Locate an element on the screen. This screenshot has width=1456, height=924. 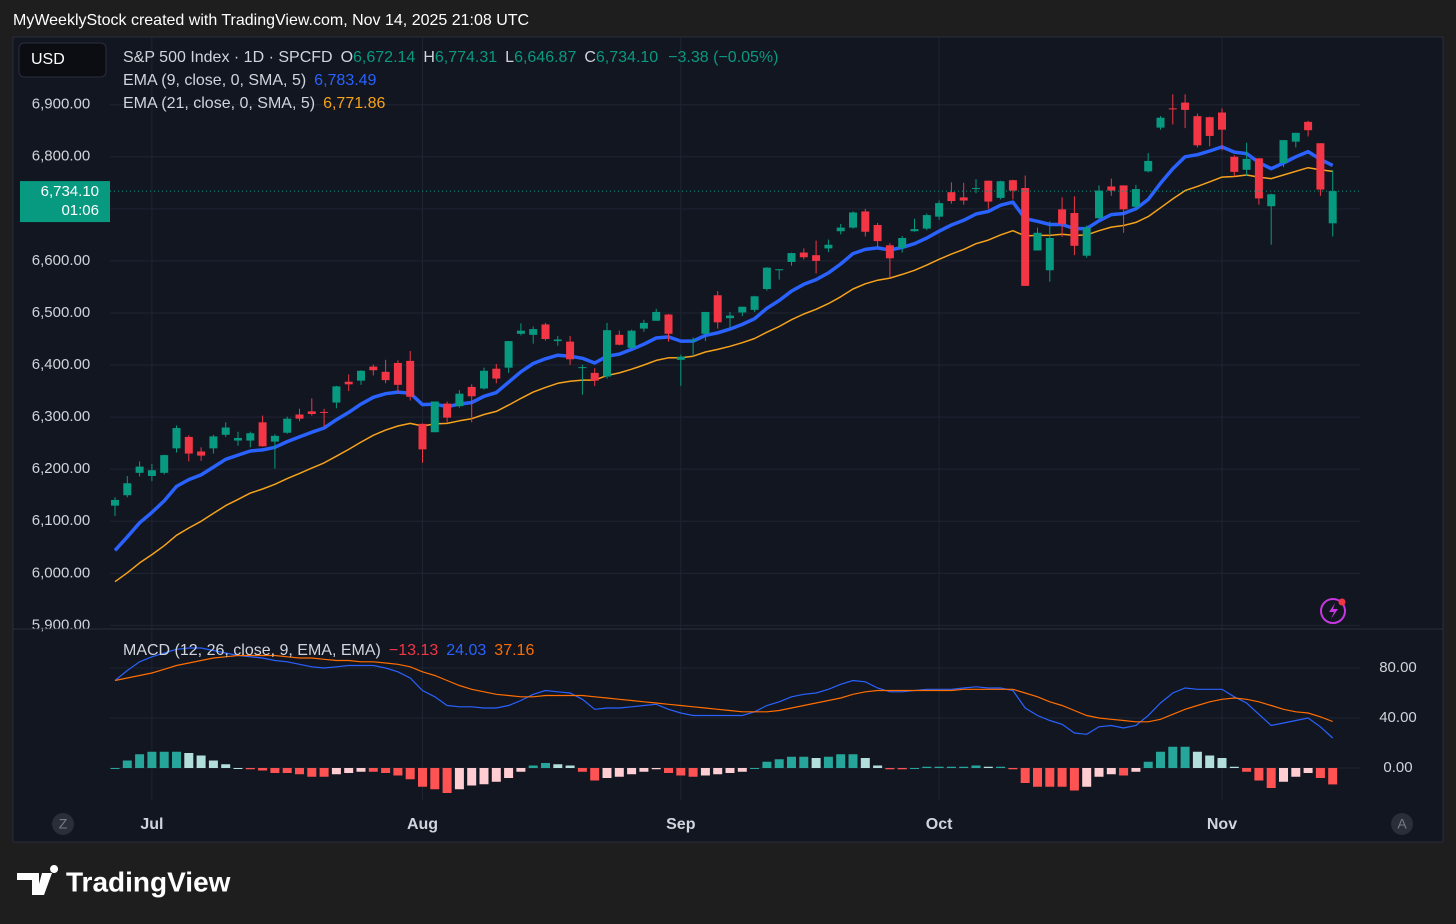
scale-button-label: A is located at coordinates (1402, 824).